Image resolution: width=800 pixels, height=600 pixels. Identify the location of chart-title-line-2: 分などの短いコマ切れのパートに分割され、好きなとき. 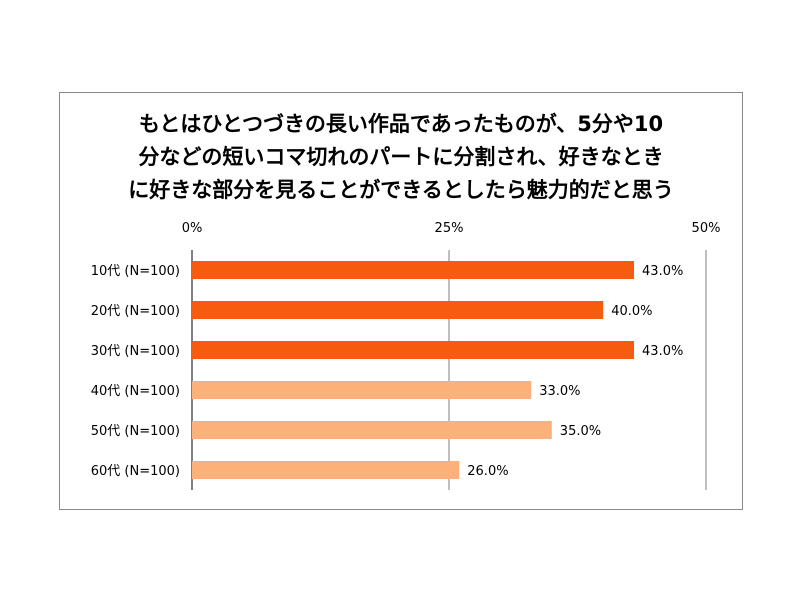
(401, 157).